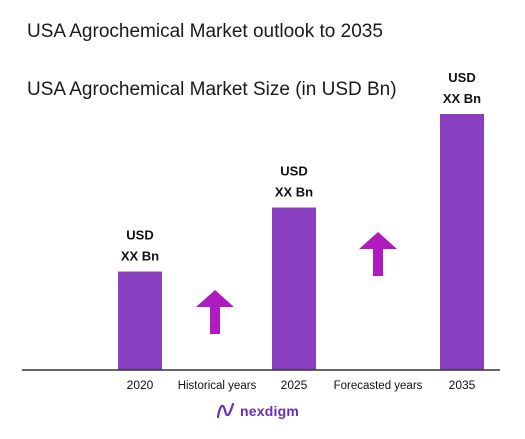 The width and height of the screenshot is (525, 439). Describe the element at coordinates (217, 386) in the screenshot. I see `annotation-label-historical: Historical years` at that location.